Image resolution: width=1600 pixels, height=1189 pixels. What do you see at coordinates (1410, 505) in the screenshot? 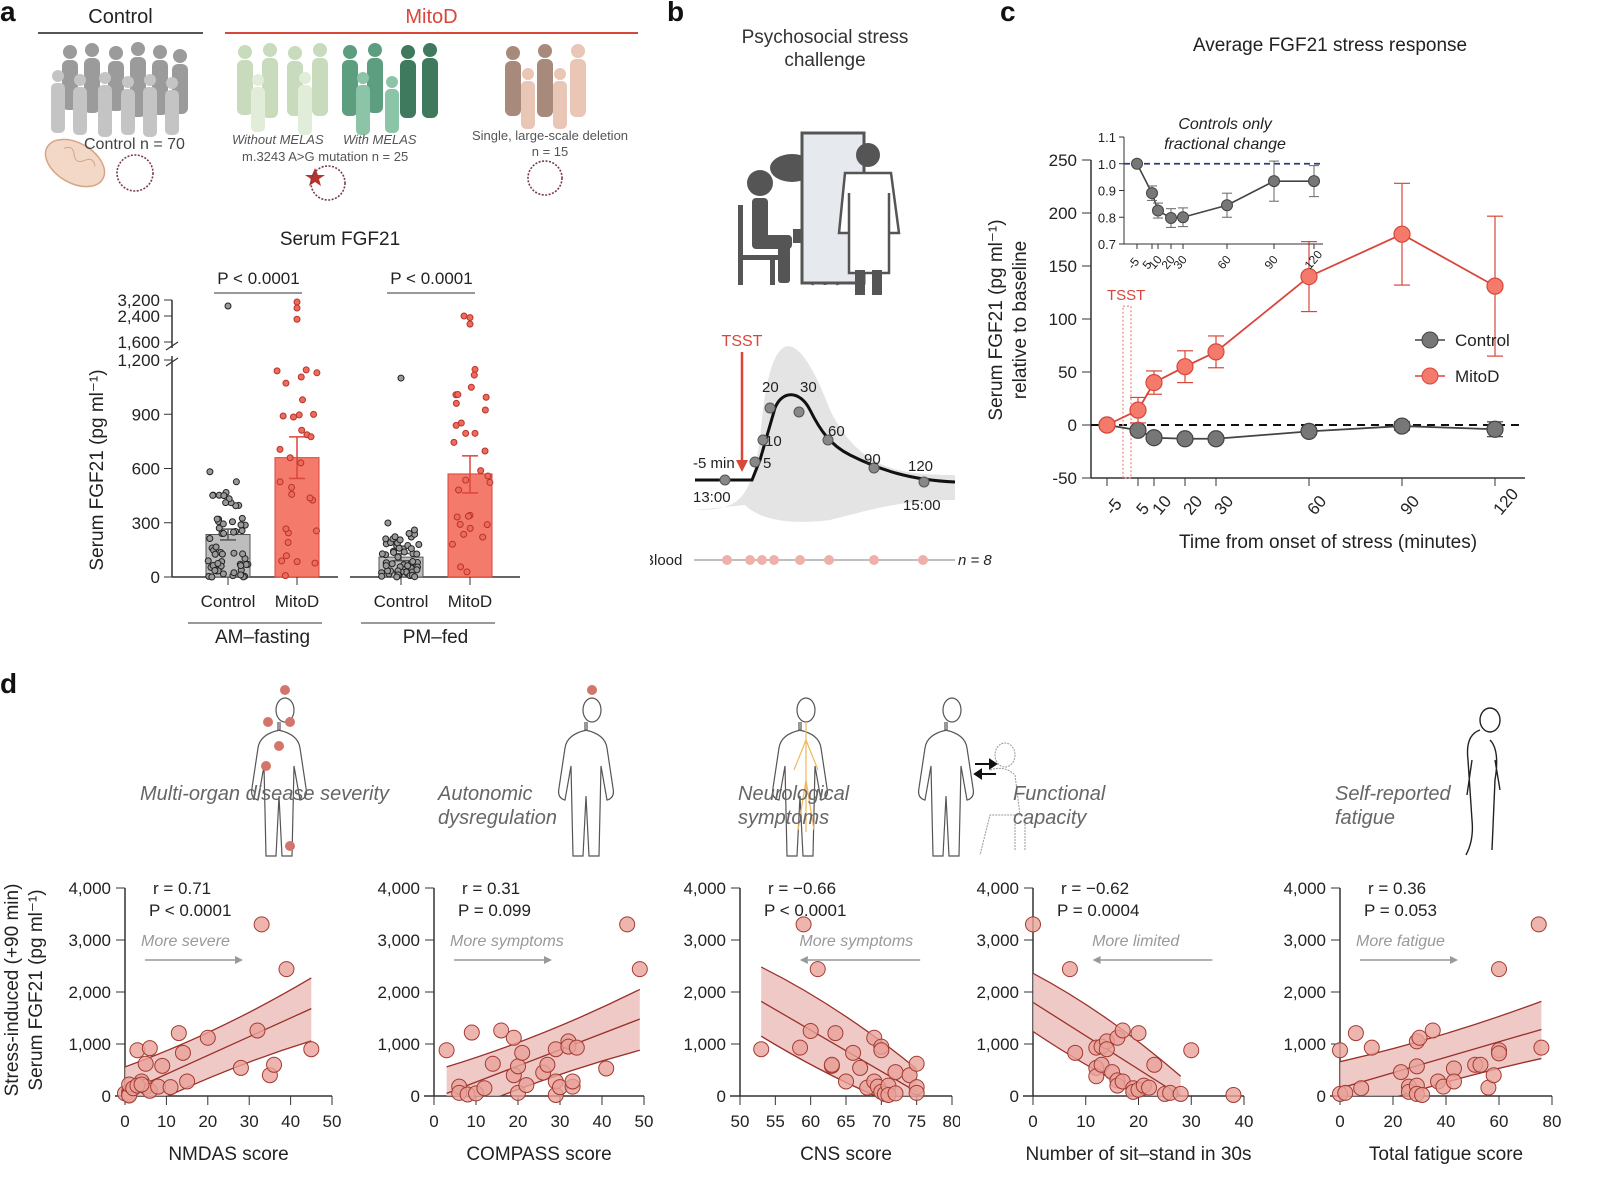
I see `x-tick-label: 90` at bounding box center [1410, 505].